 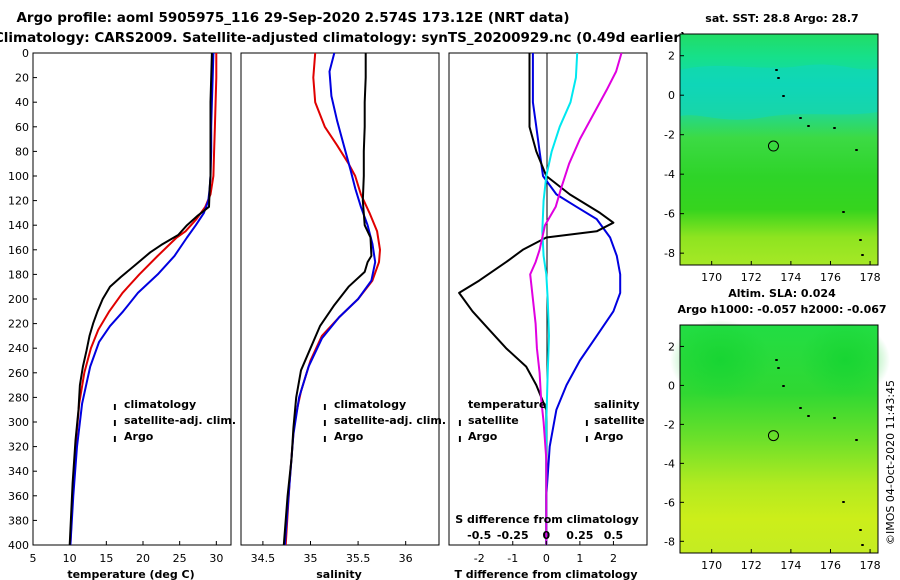 I want to click on salinity-legend-label-argo: Argo, so click(x=349, y=436).